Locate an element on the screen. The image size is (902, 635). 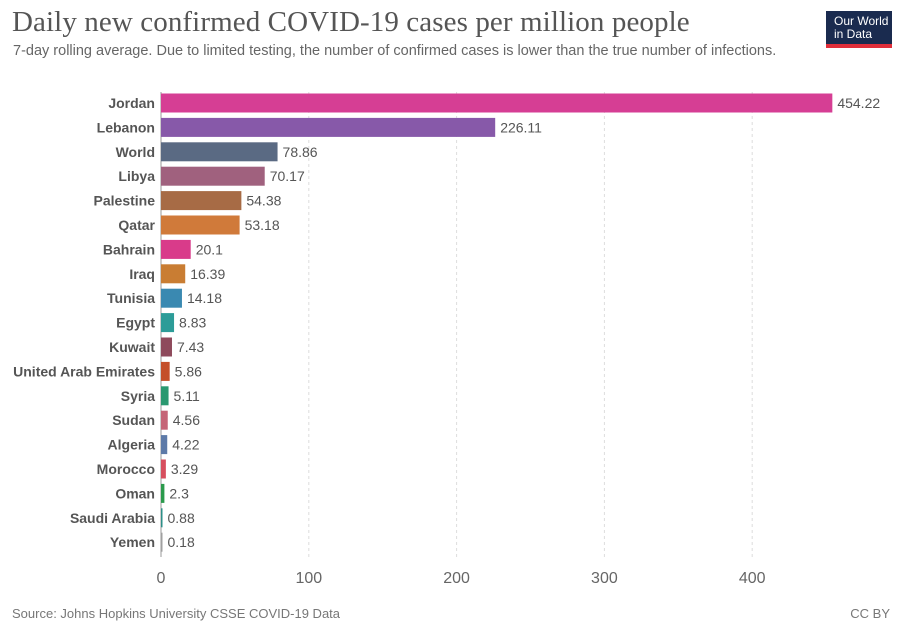
value-label: 70.17 is located at coordinates (287, 176).